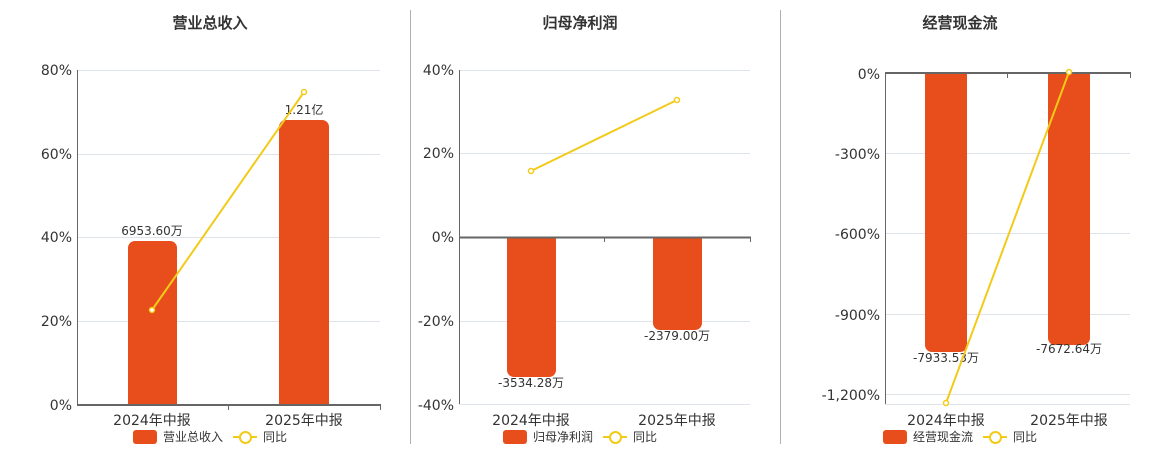 The image size is (1160, 450). What do you see at coordinates (56, 71) in the screenshot?
I see `y-tick: 80%` at bounding box center [56, 71].